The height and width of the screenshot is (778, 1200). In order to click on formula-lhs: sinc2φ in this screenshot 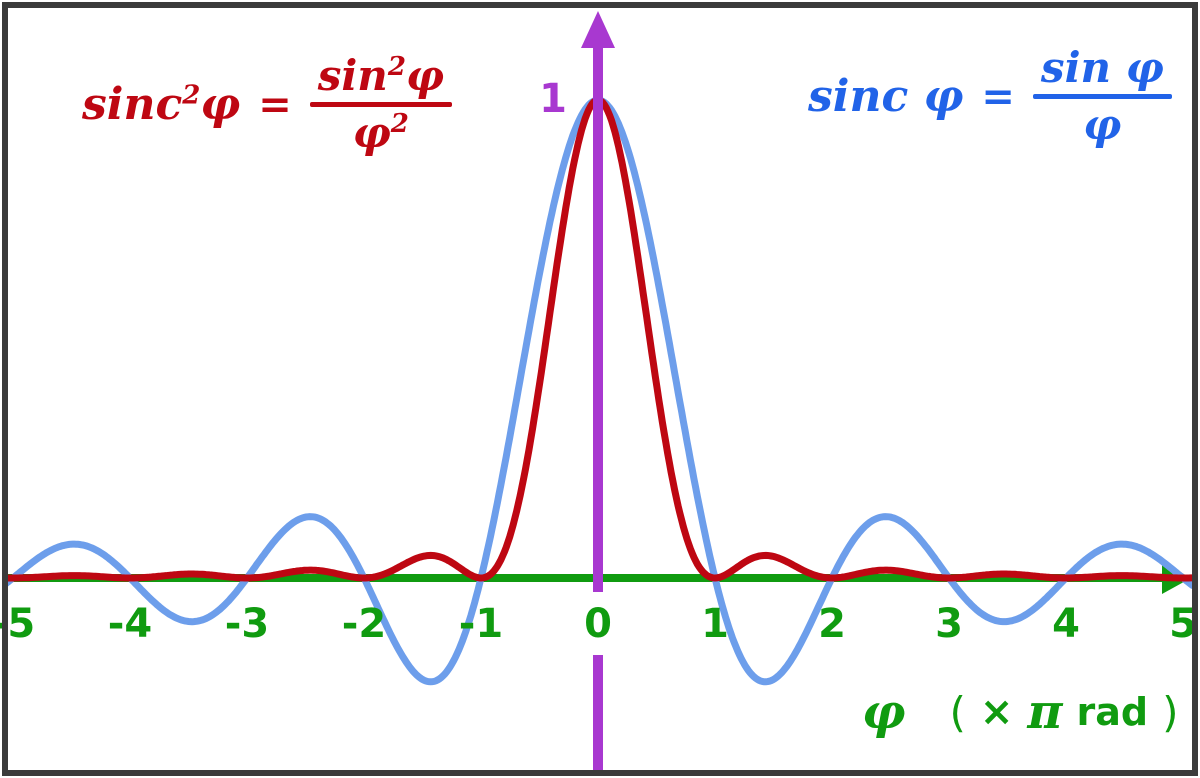, I will do `click(161, 104)`.